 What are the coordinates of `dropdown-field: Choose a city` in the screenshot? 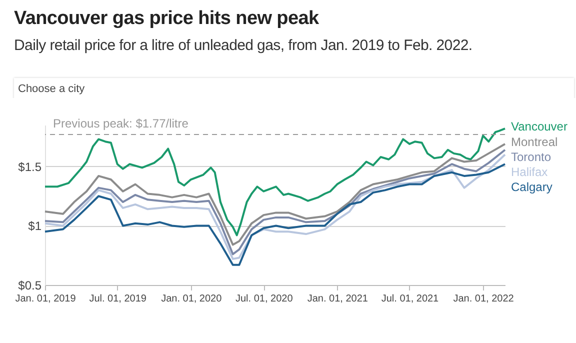 It's located at (294, 89).